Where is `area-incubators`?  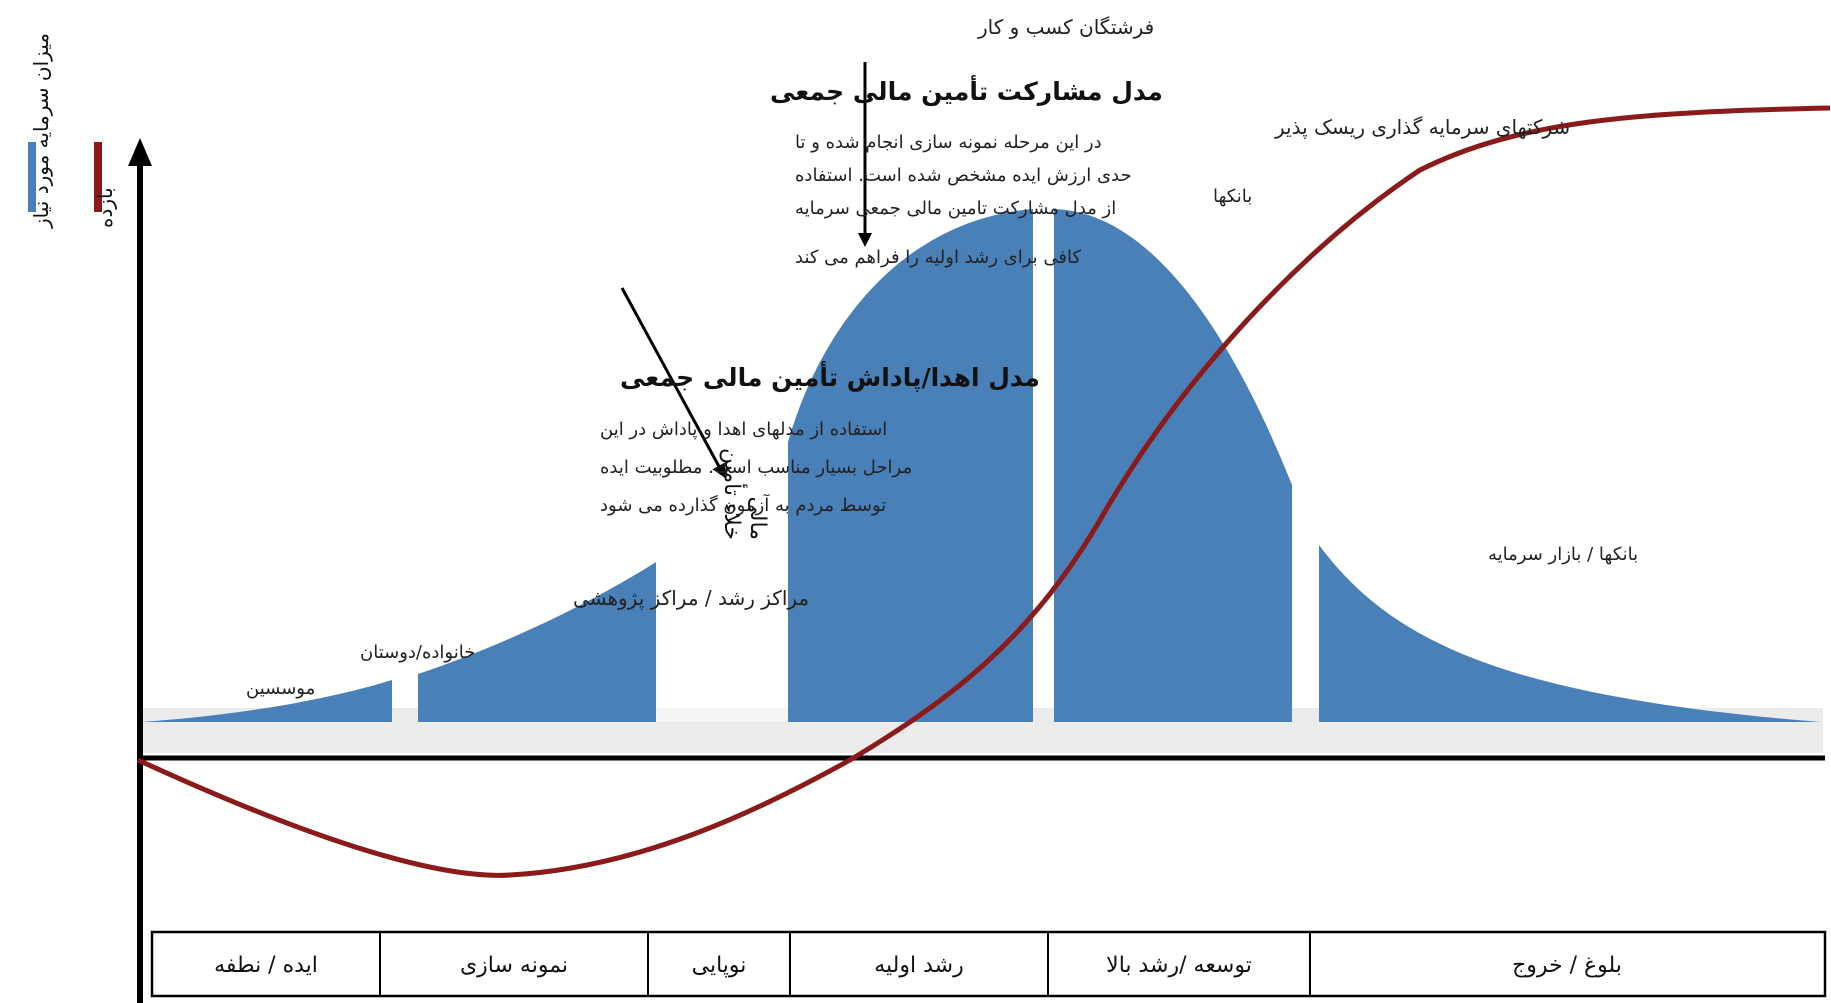 area-incubators is located at coordinates (537, 642).